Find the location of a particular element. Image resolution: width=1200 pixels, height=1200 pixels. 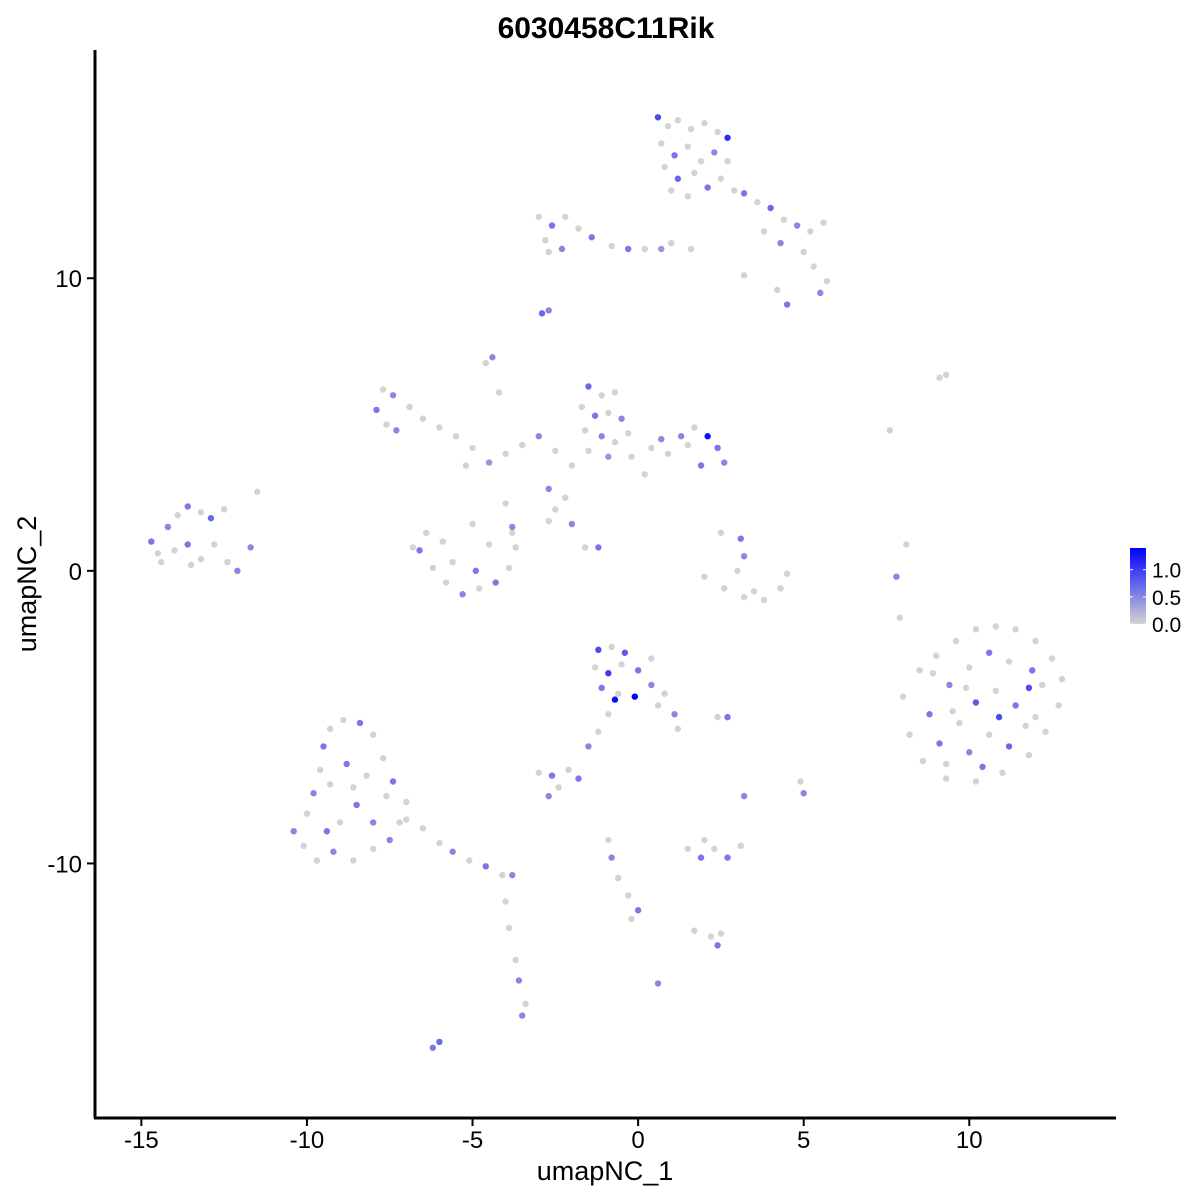

chart-title: 6030458C11Rik is located at coordinates (606, 28).